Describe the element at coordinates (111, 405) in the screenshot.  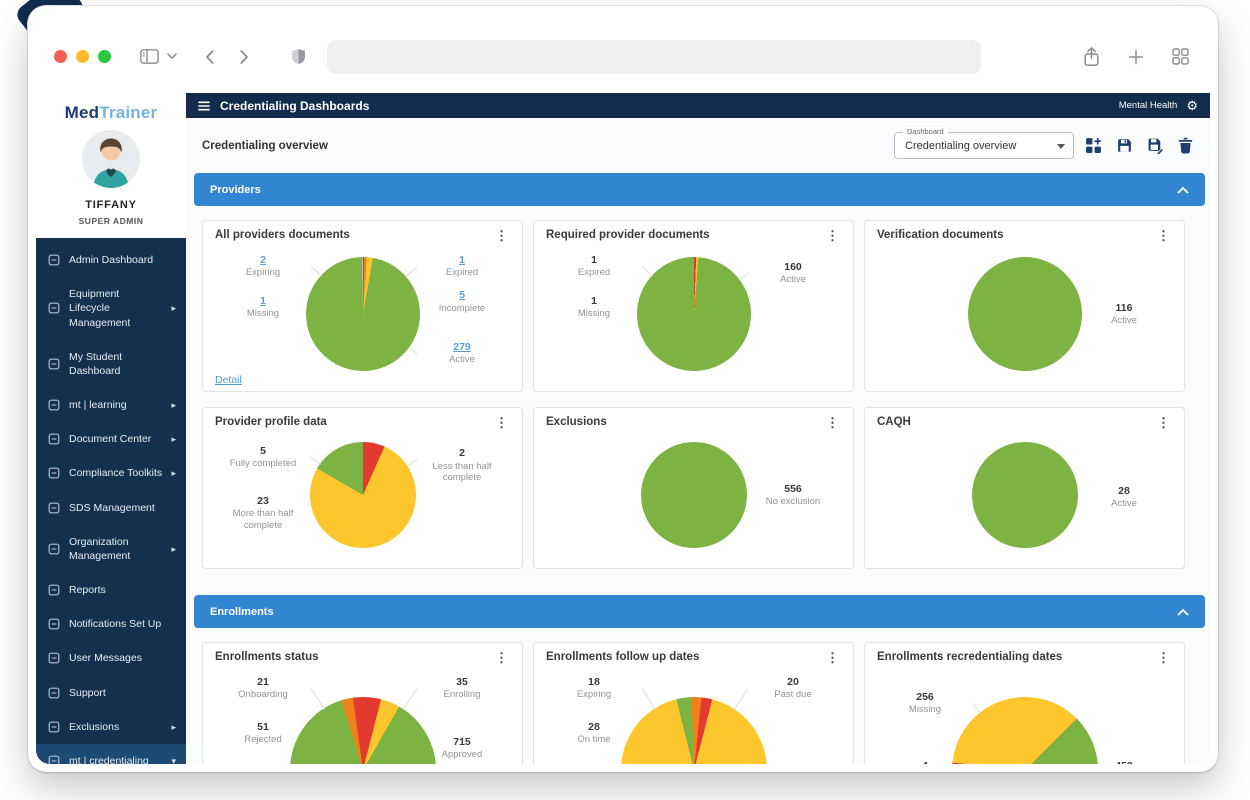
I see `sidebar-item-mt-learning: mt | learning ▸` at that location.